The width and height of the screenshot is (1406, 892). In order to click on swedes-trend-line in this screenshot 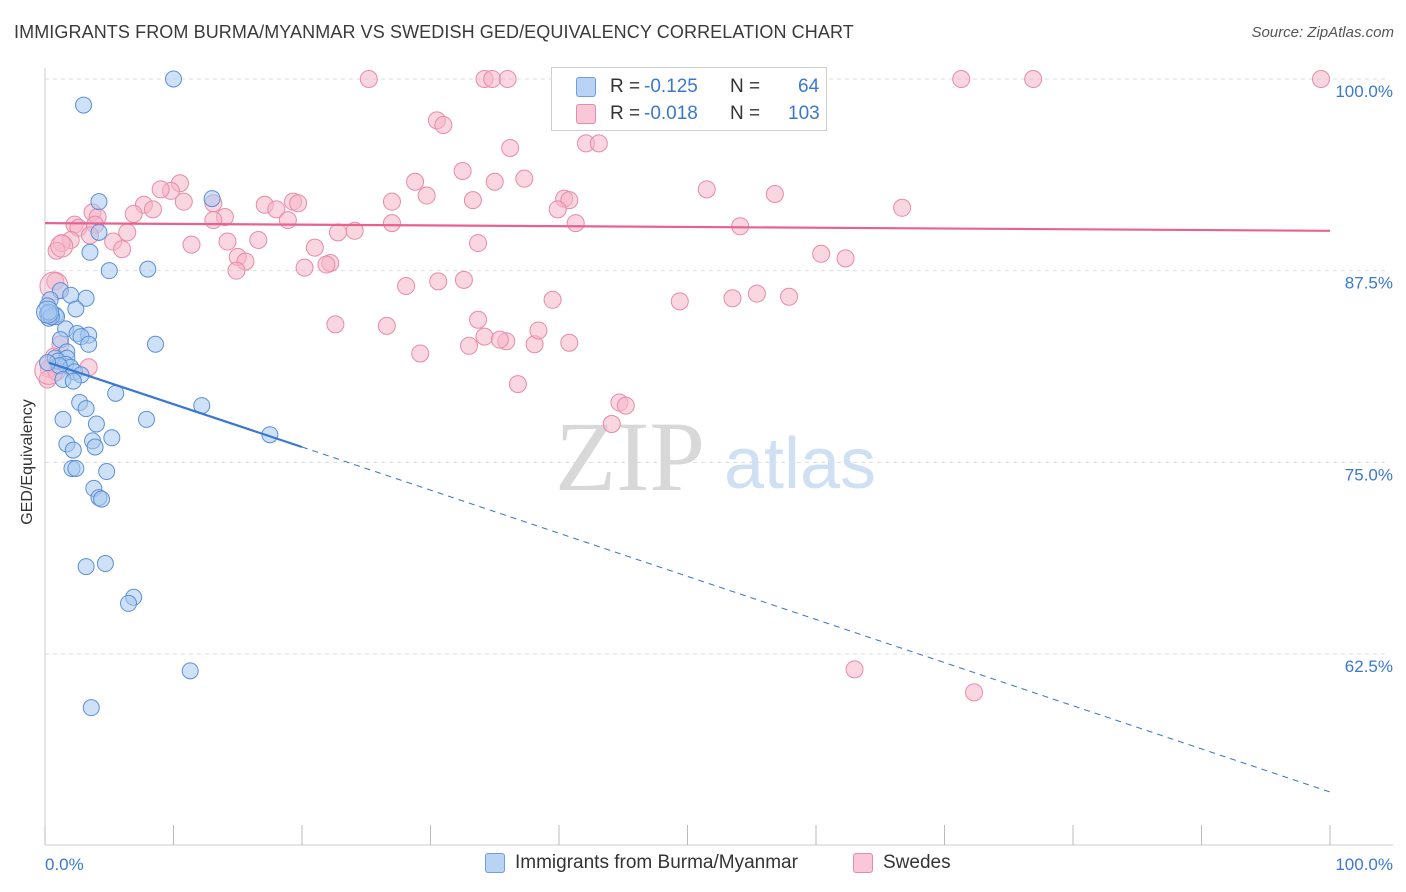, I will do `click(687, 227)`.